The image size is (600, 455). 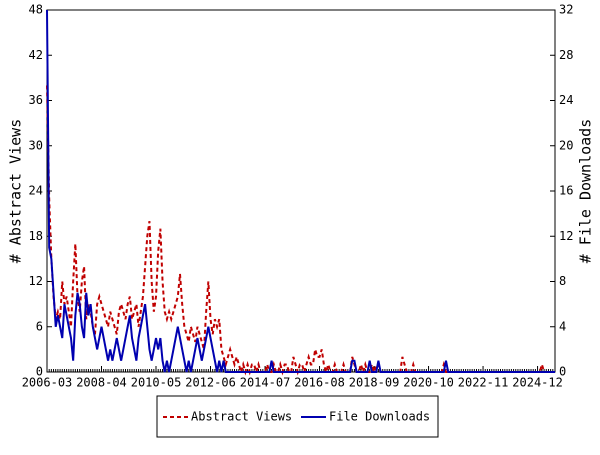 I want to click on y2-tick-label: 12, so click(x=566, y=236).